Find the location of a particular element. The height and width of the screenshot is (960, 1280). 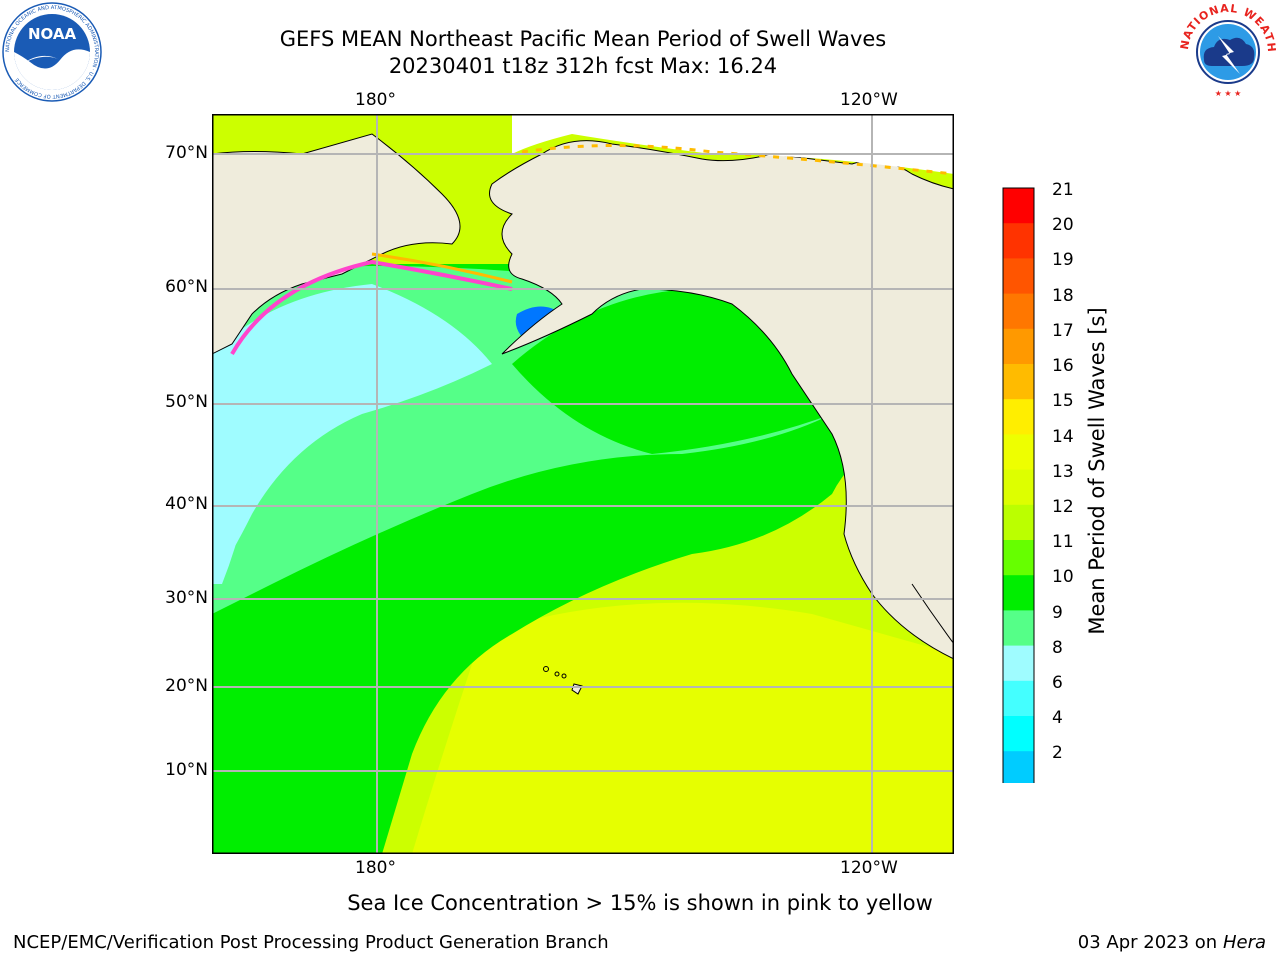

cb-tick: 2 is located at coordinates (1057, 753).